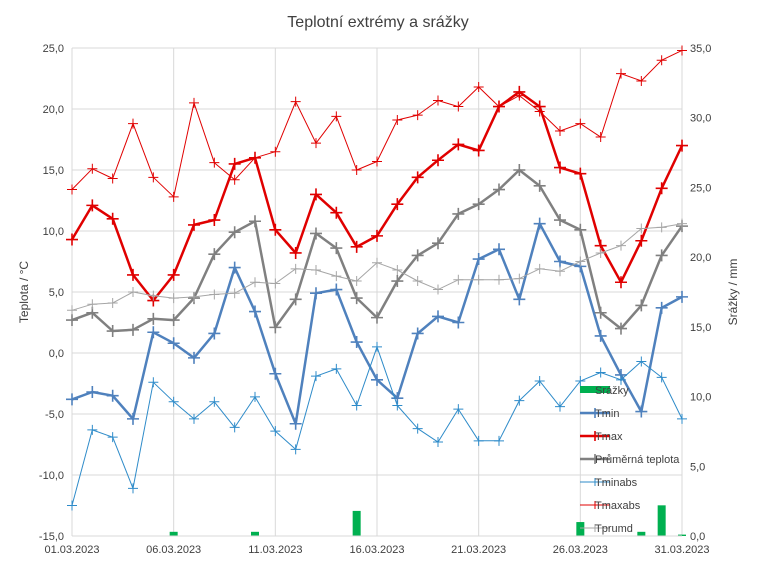 Image resolution: width=757 pixels, height=568 pixels. Describe the element at coordinates (630, 460) in the screenshot. I see `legend-item-prumerna-teplota: Průměrná teplota` at that location.